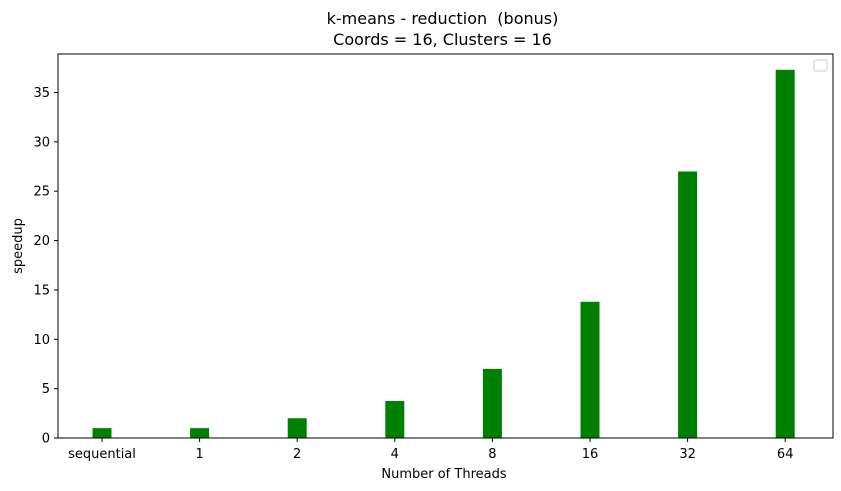 Image resolution: width=841 pixels, height=491 pixels. What do you see at coordinates (41, 192) in the screenshot?
I see `y-tick-label: 25` at bounding box center [41, 192].